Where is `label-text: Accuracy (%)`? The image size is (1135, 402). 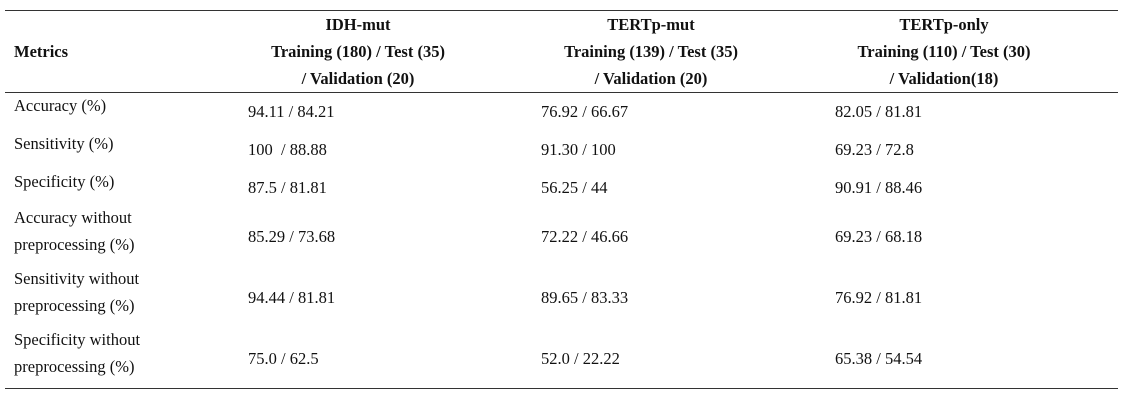
label-text: Accuracy (%) is located at coordinates (60, 105).